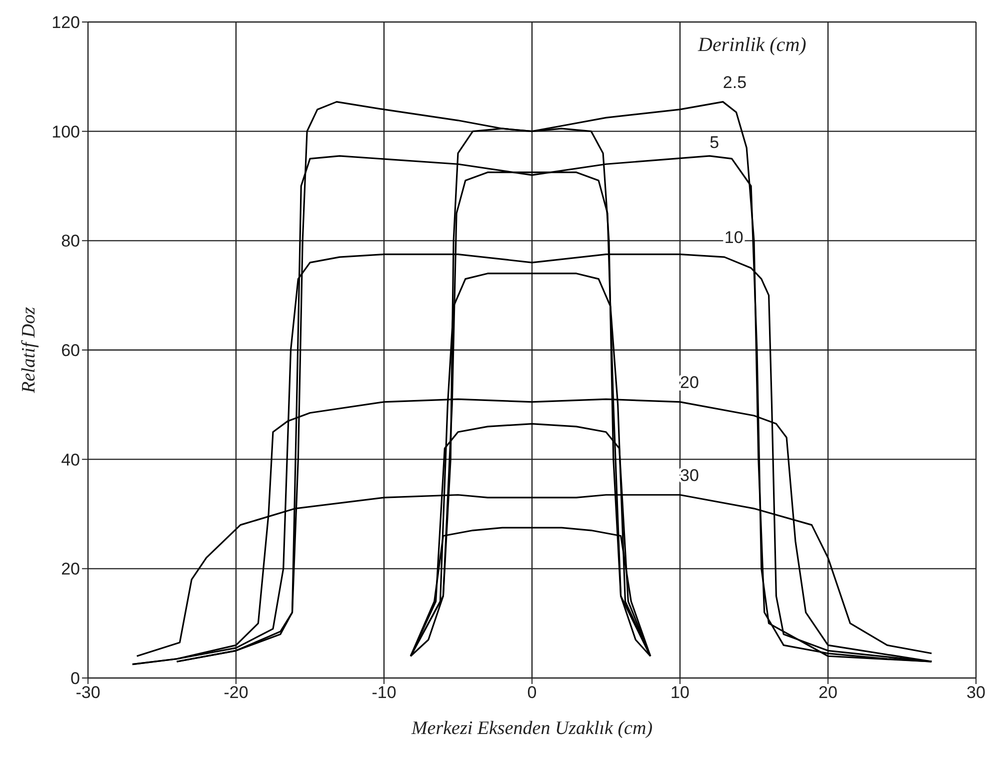 This screenshot has height=758, width=996. What do you see at coordinates (70, 241) in the screenshot?
I see `y-tick-label: 80` at bounding box center [70, 241].